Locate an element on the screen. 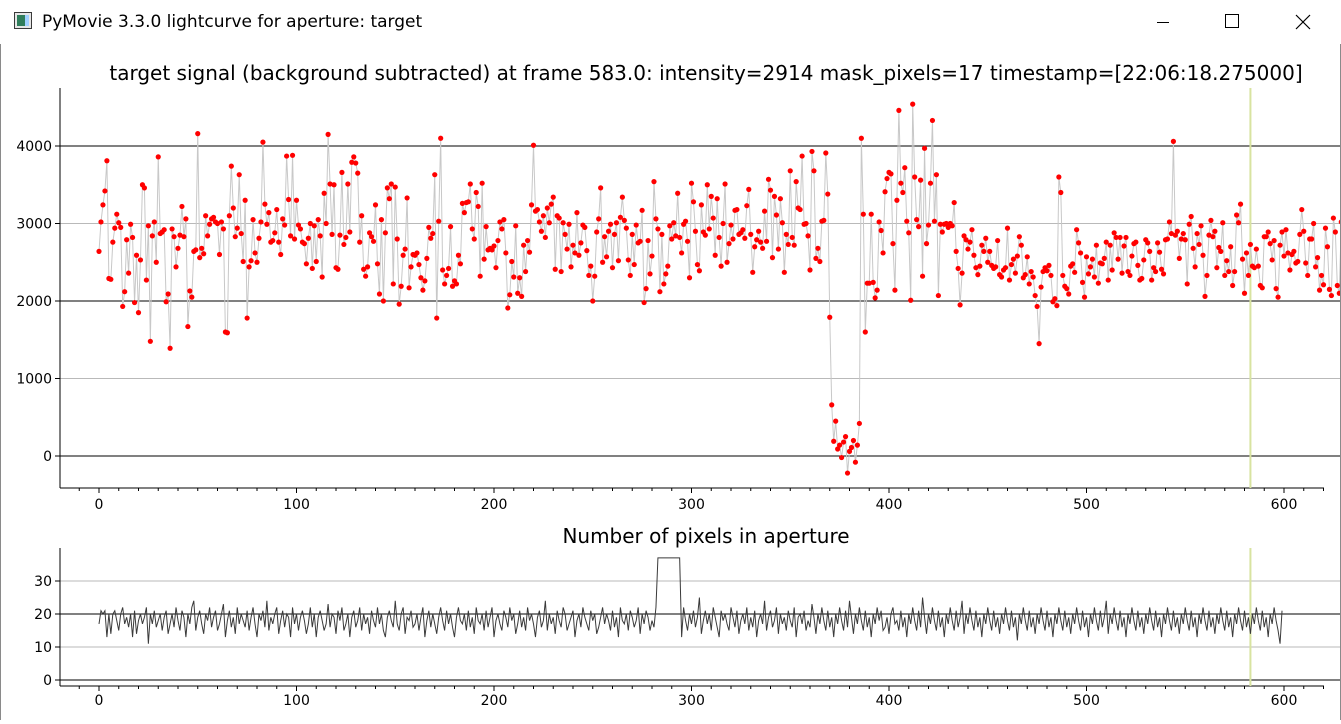 Image resolution: width=1341 pixels, height=724 pixels. minimize-button is located at coordinates (1158, 22).